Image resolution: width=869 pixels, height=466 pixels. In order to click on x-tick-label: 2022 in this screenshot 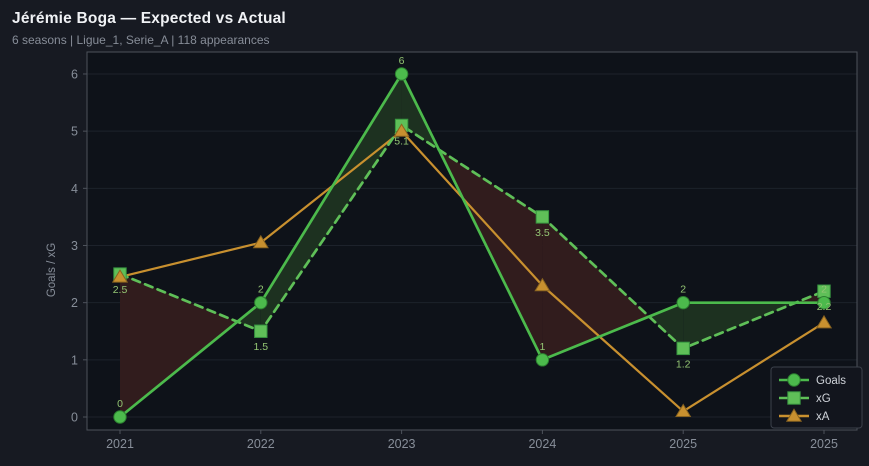, I will do `click(261, 444)`.